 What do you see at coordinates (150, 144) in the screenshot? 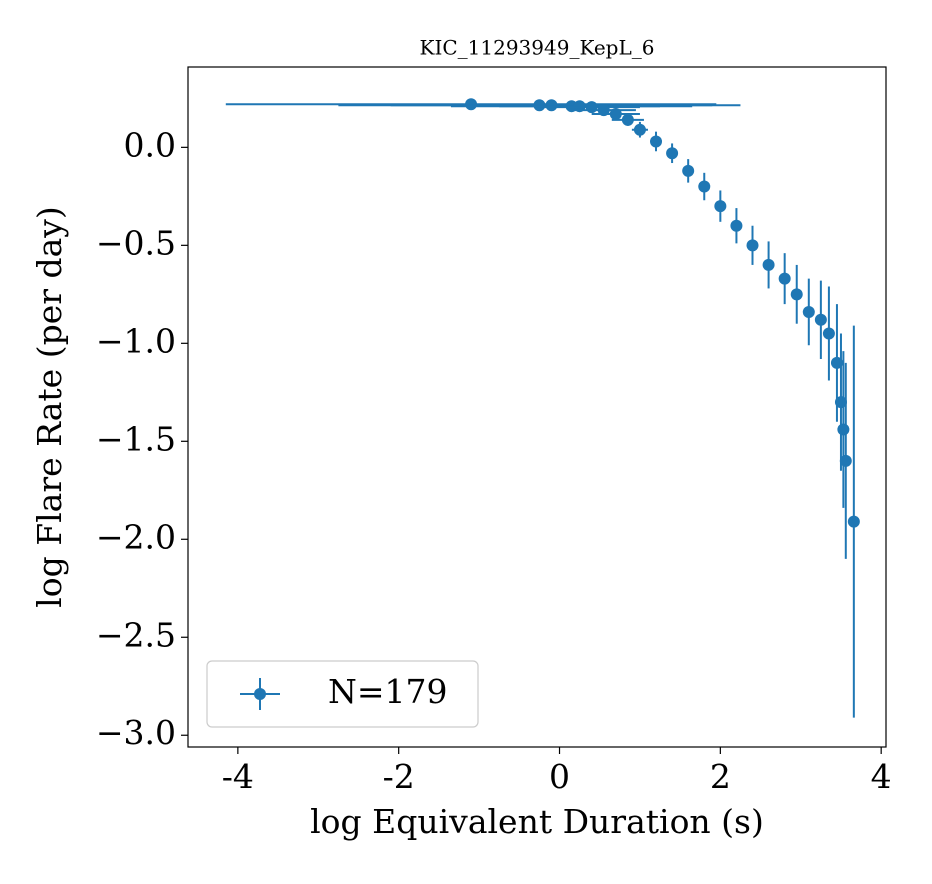
I see `y-tick-label: 0.0` at bounding box center [150, 144].